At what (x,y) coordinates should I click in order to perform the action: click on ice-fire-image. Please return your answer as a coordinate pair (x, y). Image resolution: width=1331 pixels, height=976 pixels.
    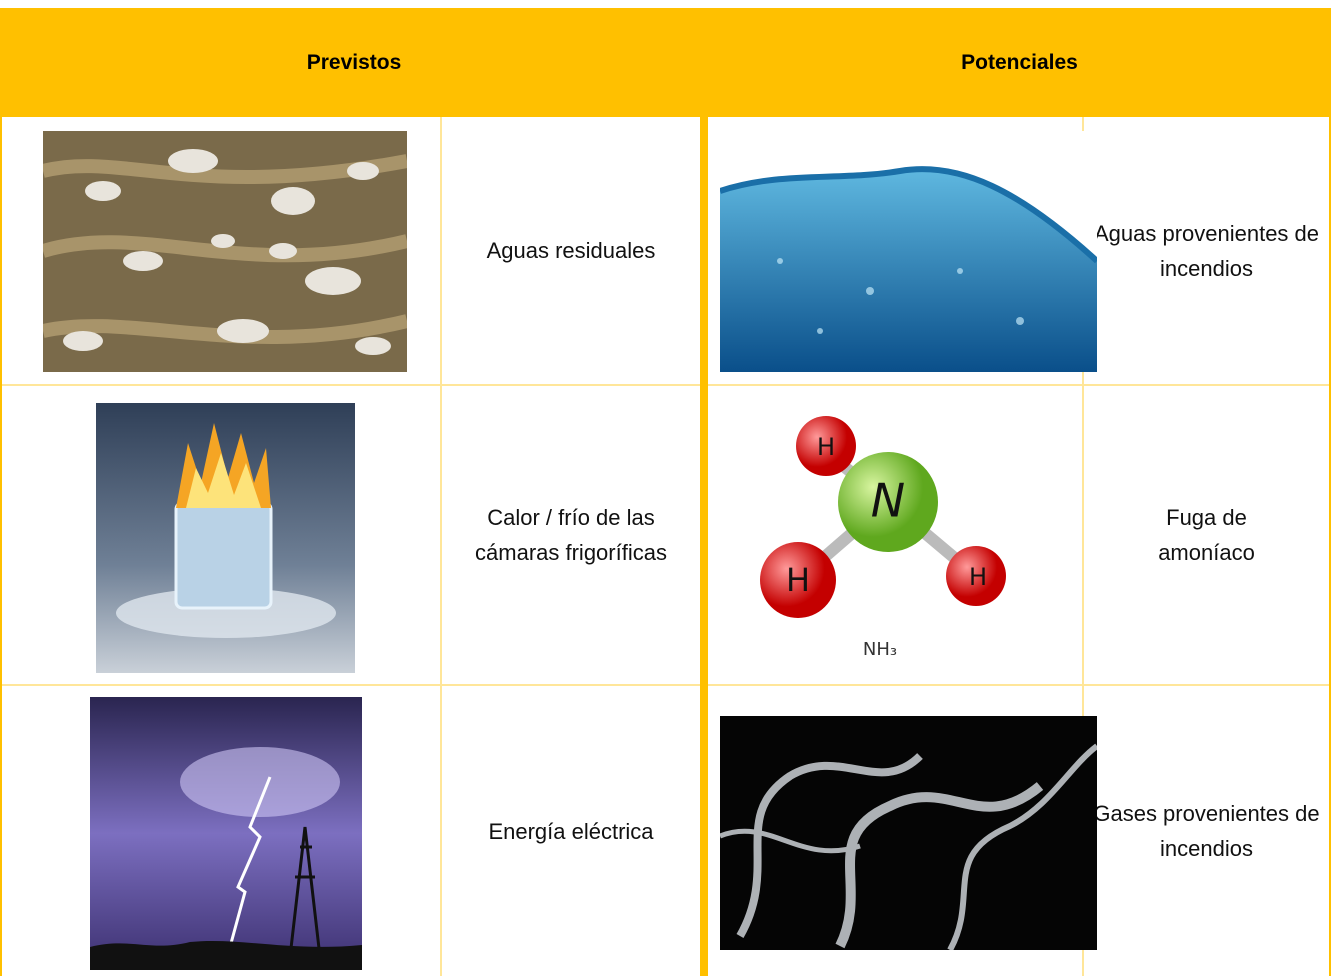
    Looking at the image, I should click on (225, 538).